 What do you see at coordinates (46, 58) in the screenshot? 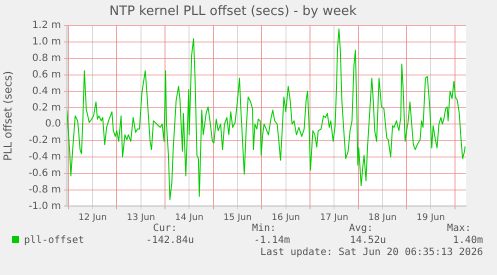
I see `y-tick-label: 0.8 m` at bounding box center [46, 58].